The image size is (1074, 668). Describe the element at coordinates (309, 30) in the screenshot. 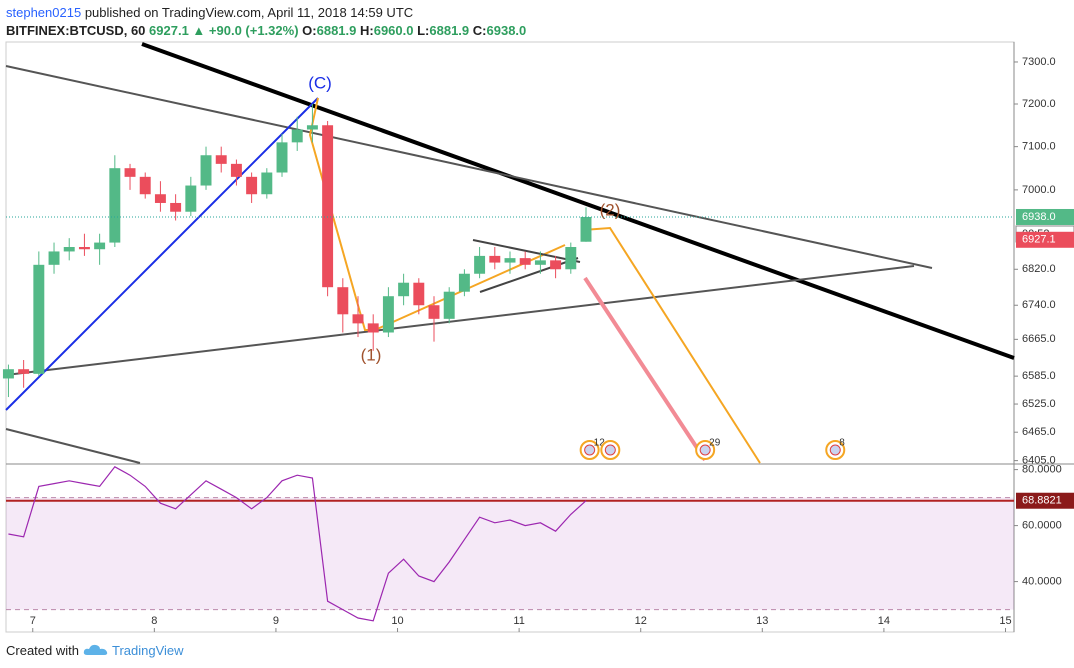

I see `ohlc-label: O:` at that location.